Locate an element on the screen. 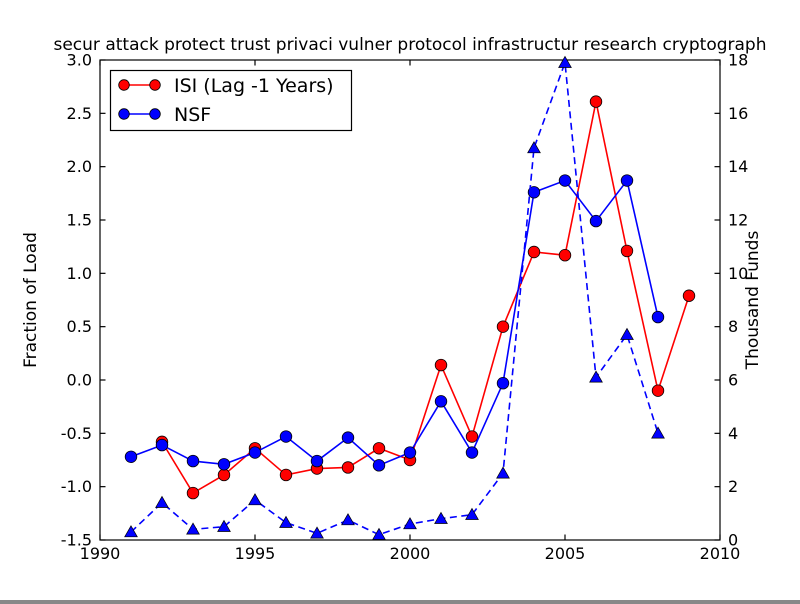  legend: ISI (Lag -1 Years) NSF is located at coordinates (231, 100).